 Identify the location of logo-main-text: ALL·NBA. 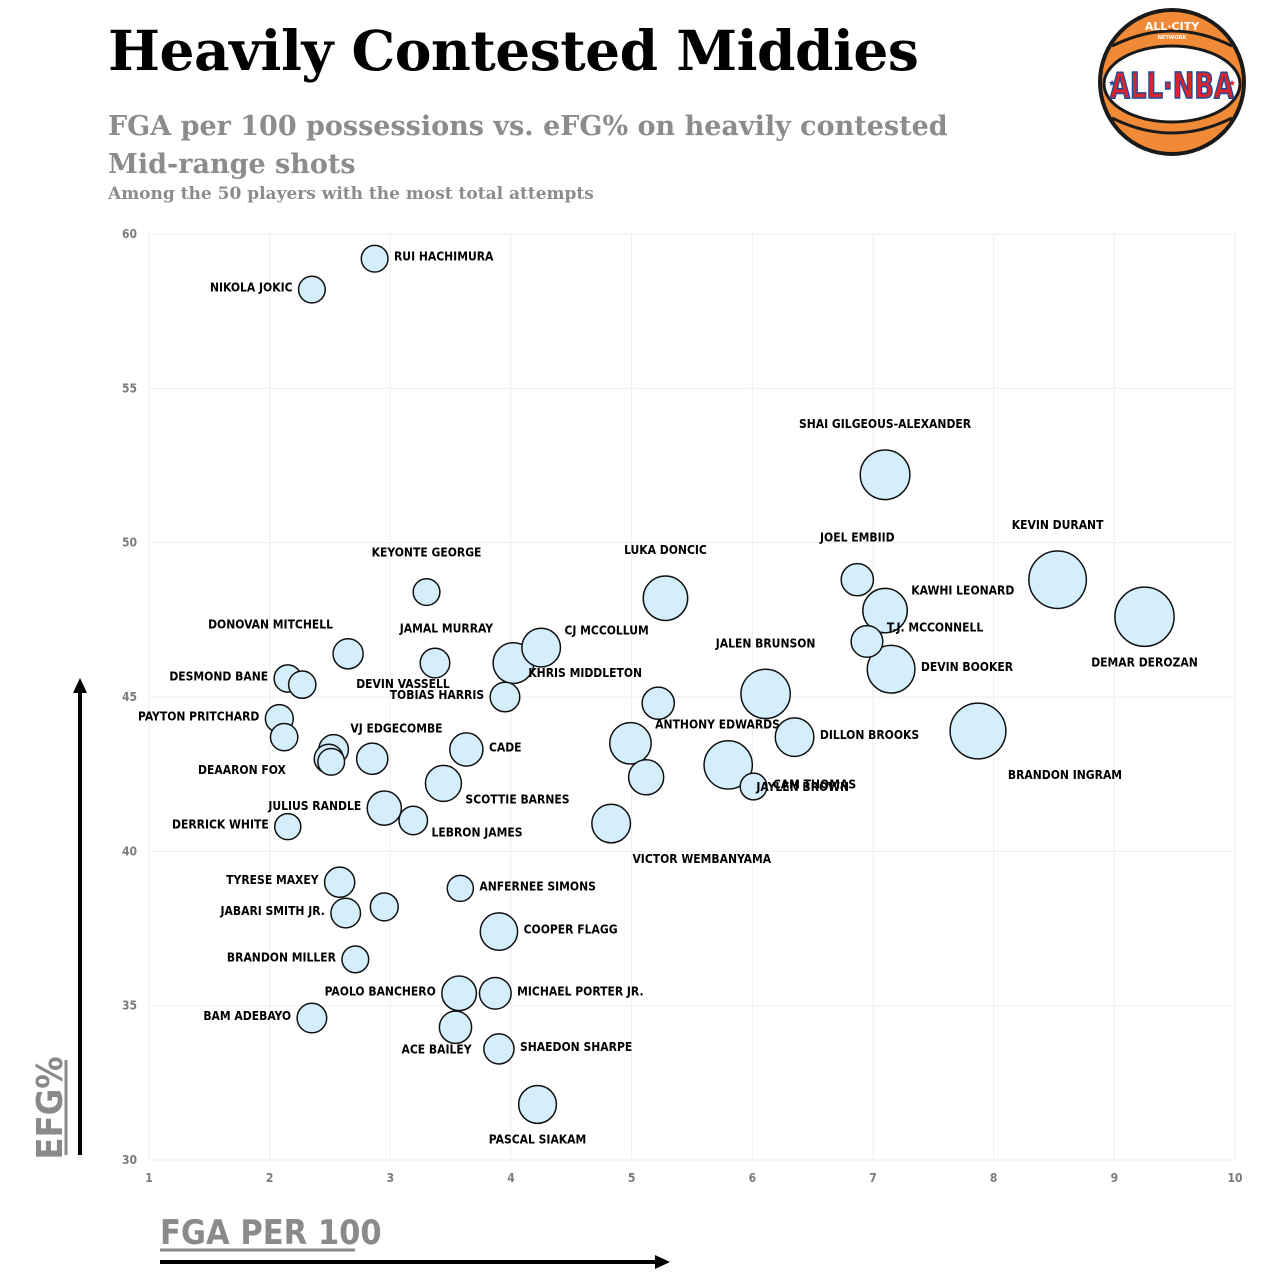
(1172, 86).